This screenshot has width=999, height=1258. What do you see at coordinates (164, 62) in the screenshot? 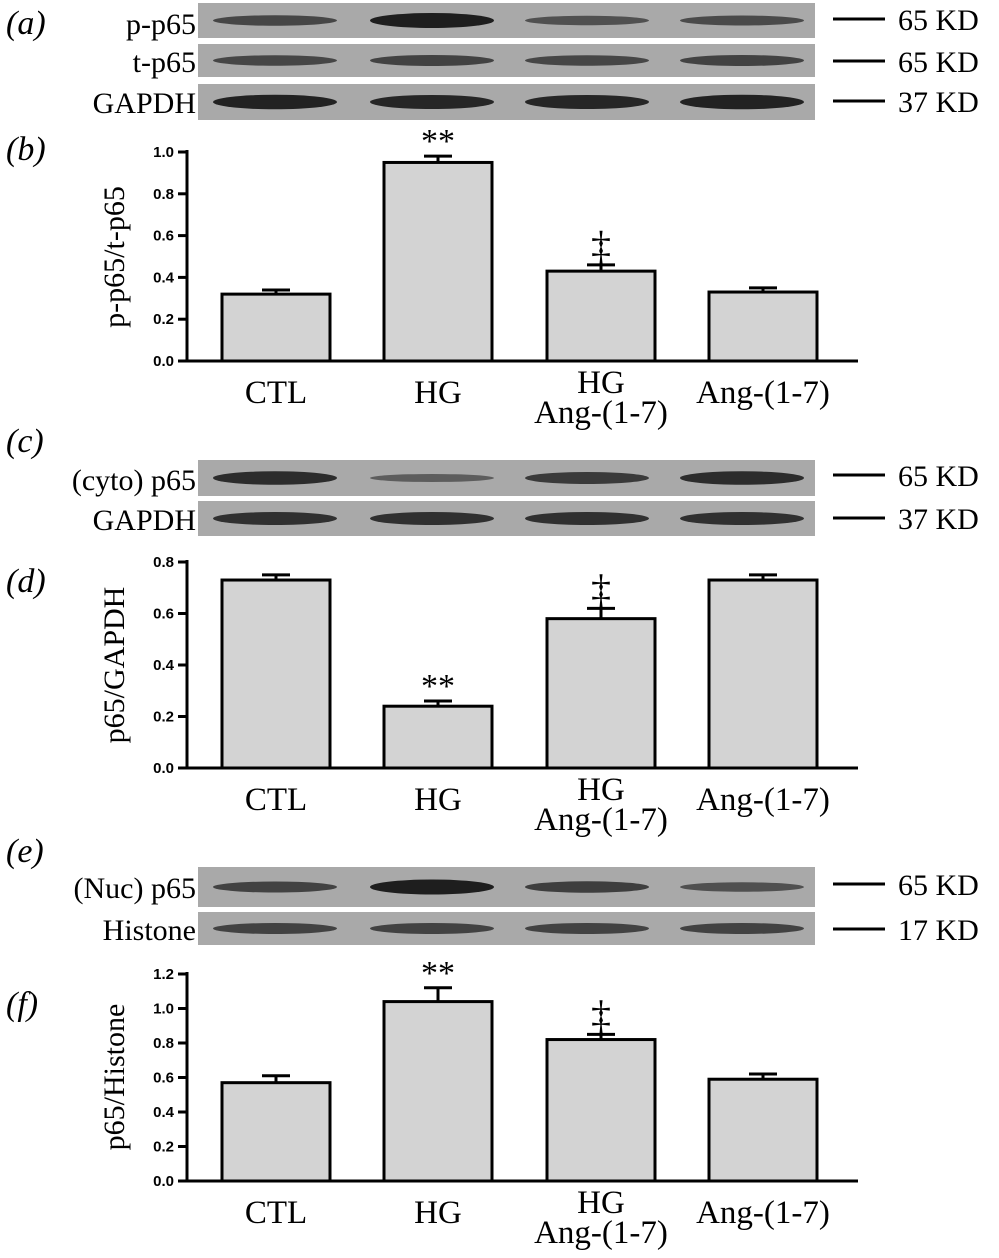
I see `blot-label: t-p65` at bounding box center [164, 62].